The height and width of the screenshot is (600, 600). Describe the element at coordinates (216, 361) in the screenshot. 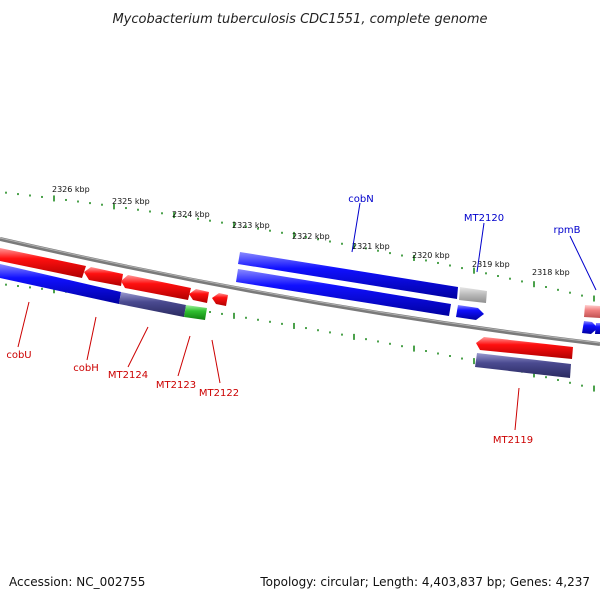

I see `leader-MT2122` at that location.